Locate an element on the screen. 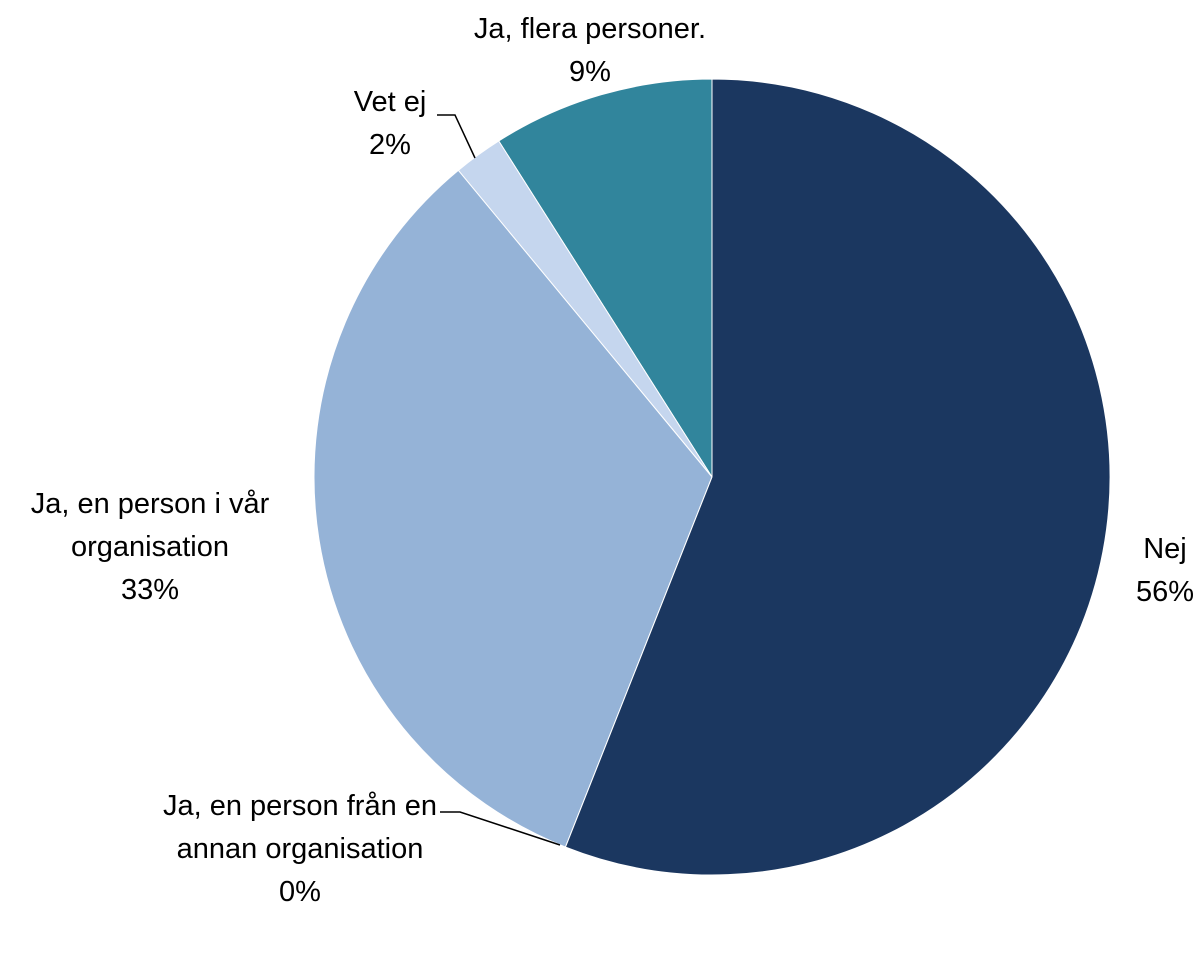 The height and width of the screenshot is (955, 1201). value-label: 0% is located at coordinates (300, 892).